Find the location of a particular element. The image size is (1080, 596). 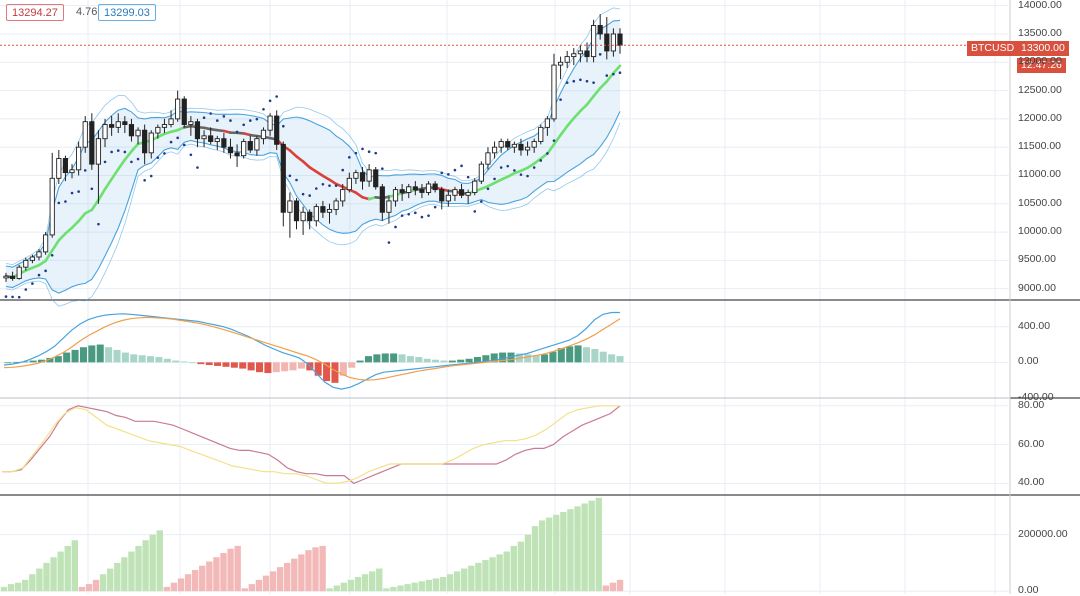

bid-price-box: 13294.27 is located at coordinates (35, 12).